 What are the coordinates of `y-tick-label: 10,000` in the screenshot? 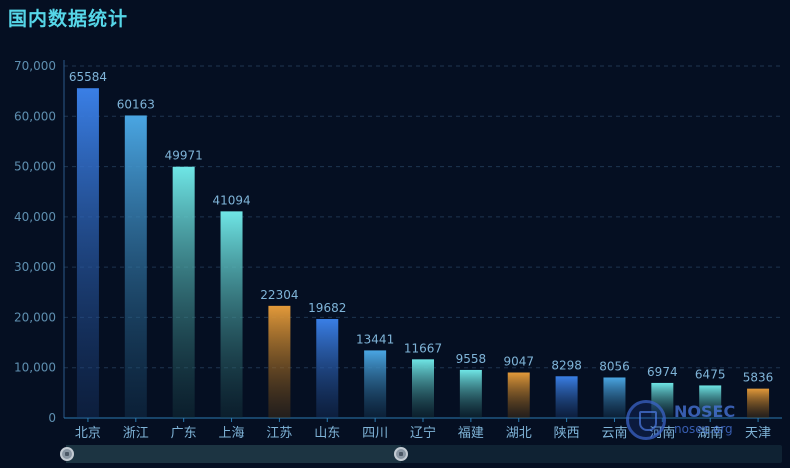 It's located at (35, 368).